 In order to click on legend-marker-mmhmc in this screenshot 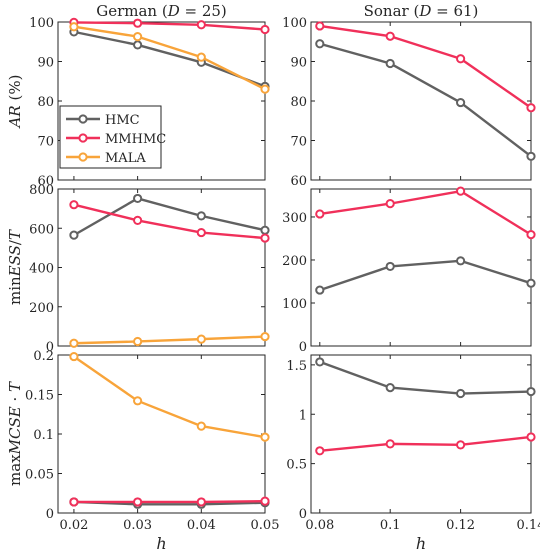, I will do `click(83, 138)`.